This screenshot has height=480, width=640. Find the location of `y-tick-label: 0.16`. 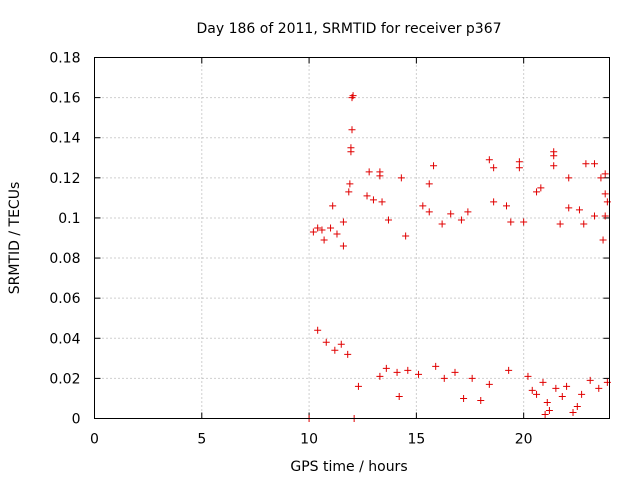

y-tick-label: 0.16 is located at coordinates (64, 99).